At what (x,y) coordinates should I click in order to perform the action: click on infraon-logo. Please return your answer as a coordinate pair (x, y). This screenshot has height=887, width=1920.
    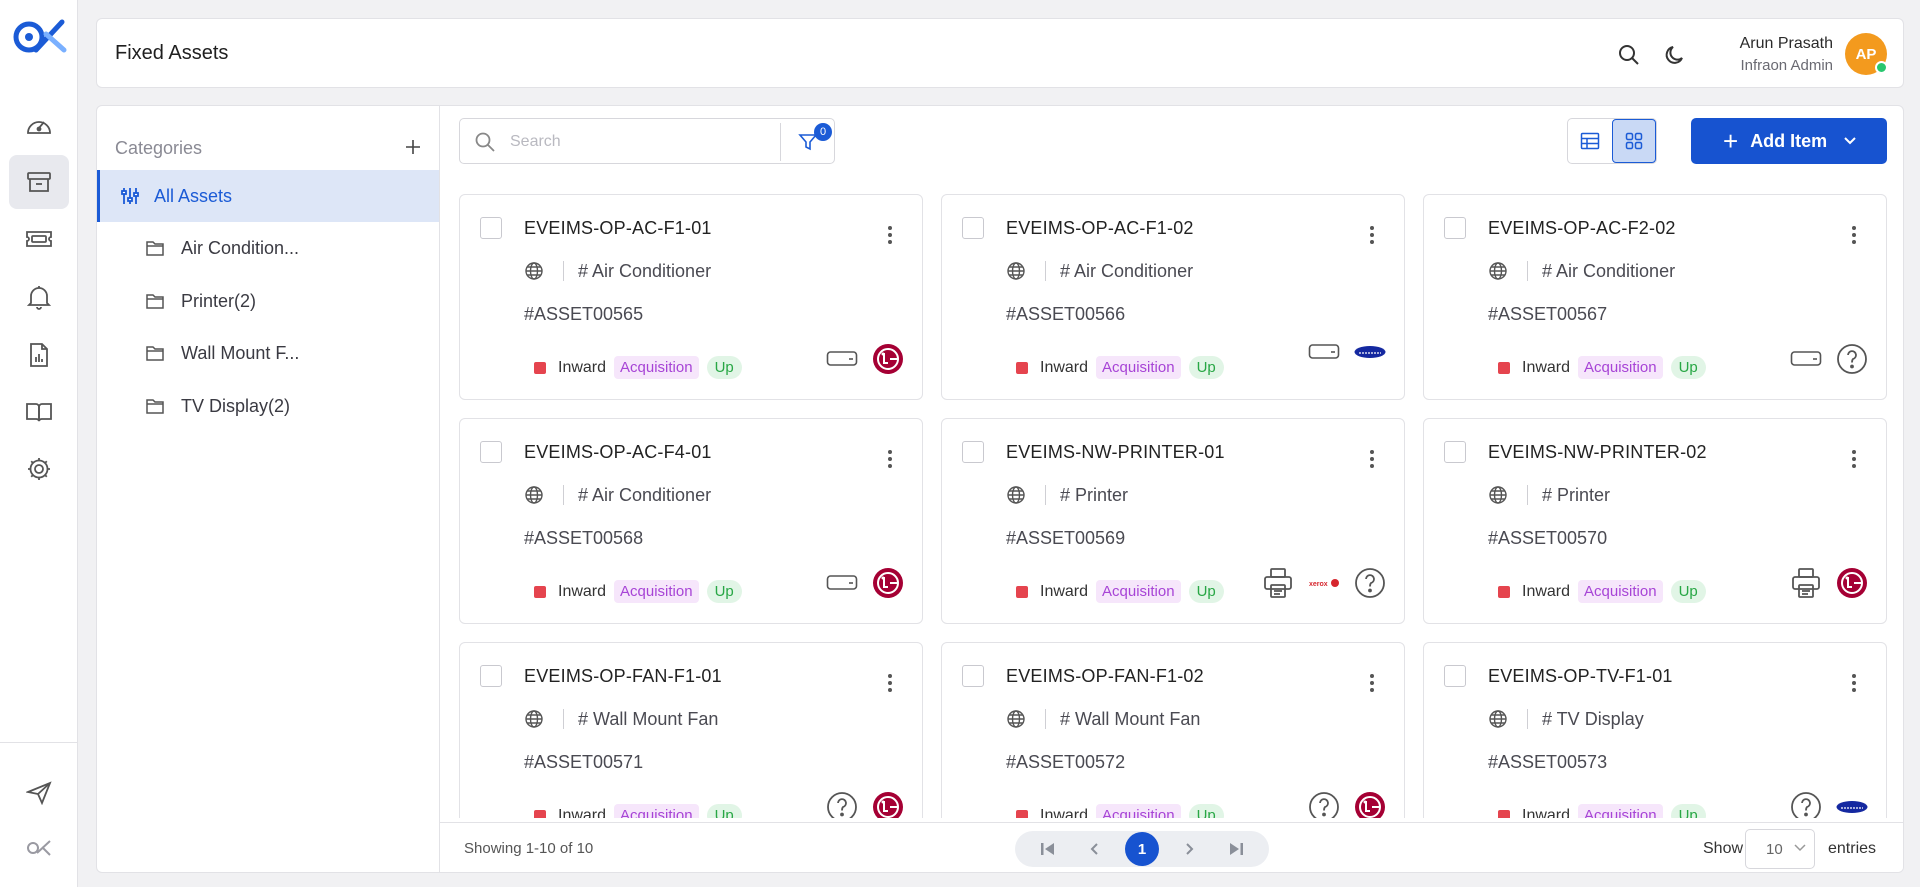
    Looking at the image, I should click on (40, 36).